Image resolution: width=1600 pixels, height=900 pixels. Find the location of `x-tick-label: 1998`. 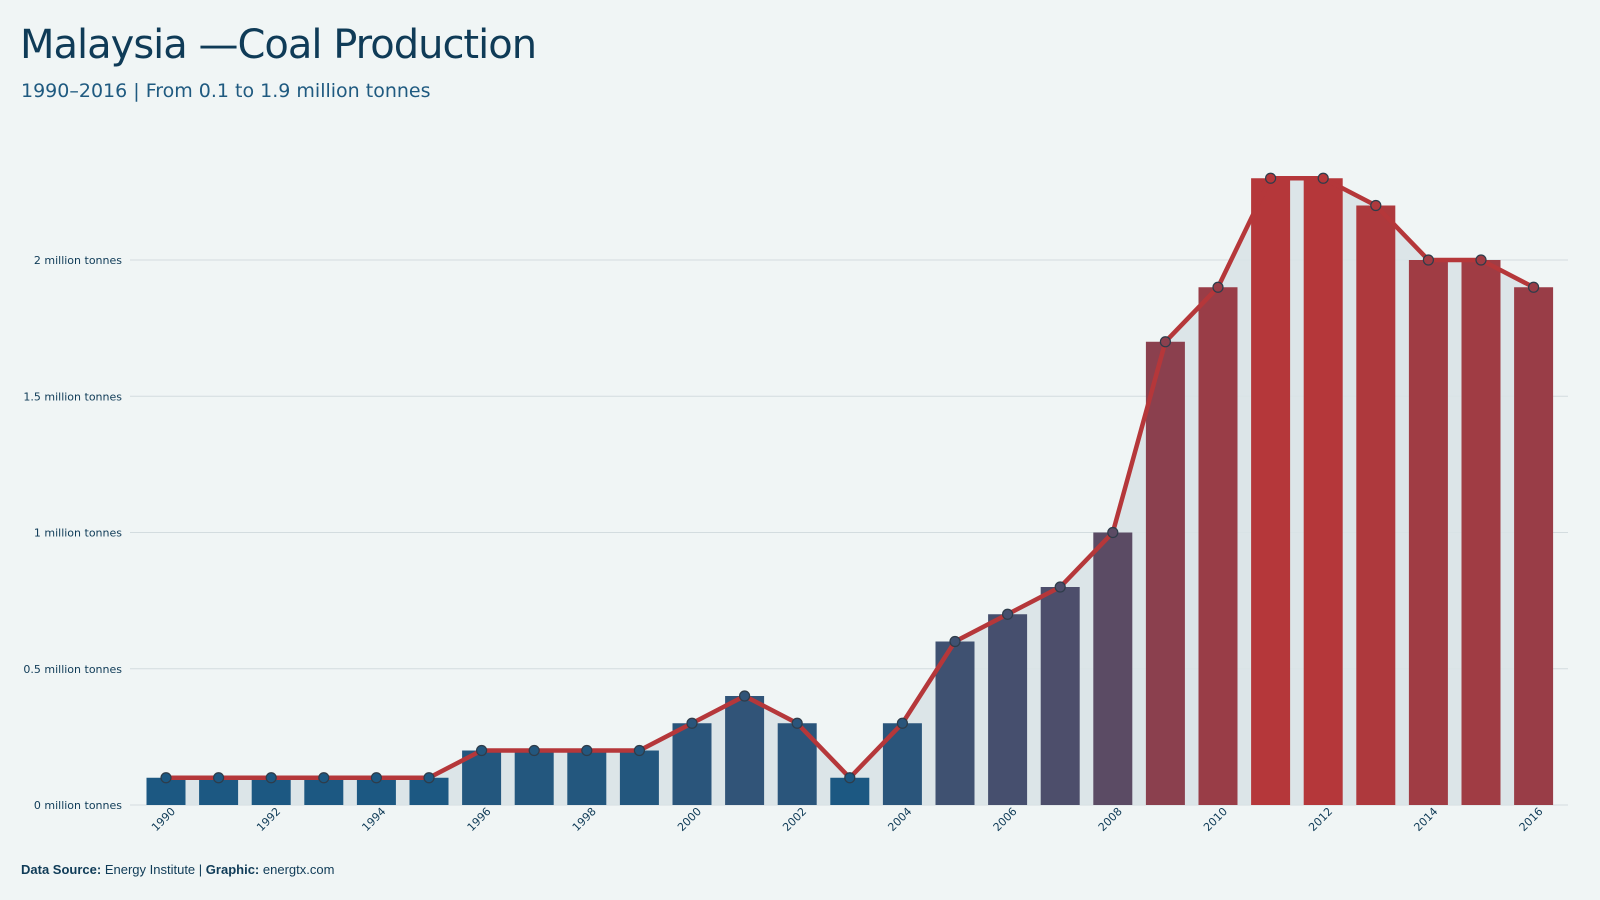

x-tick-label: 1998 is located at coordinates (584, 819).